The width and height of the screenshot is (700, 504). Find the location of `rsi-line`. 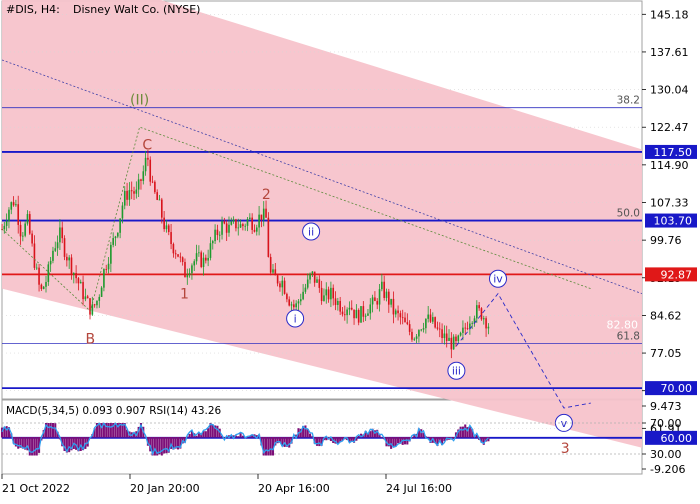

rsi-line is located at coordinates (245, 439).